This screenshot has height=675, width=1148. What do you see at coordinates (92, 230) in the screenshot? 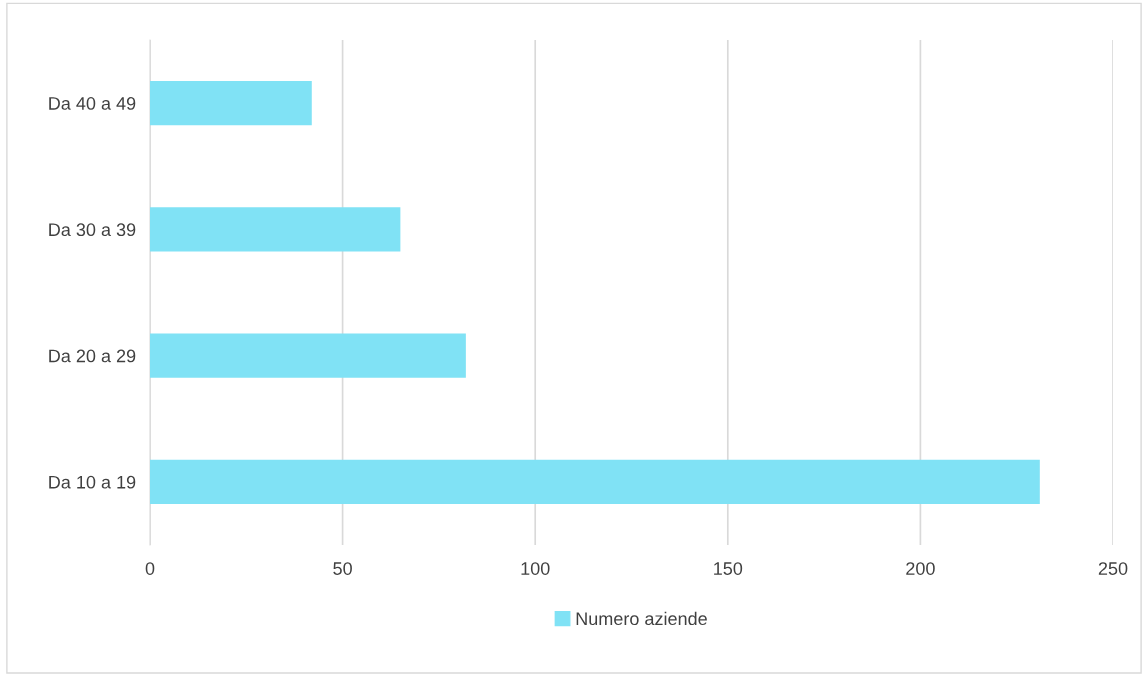
I see `y-tick-label: Da 30 a 39` at bounding box center [92, 230].